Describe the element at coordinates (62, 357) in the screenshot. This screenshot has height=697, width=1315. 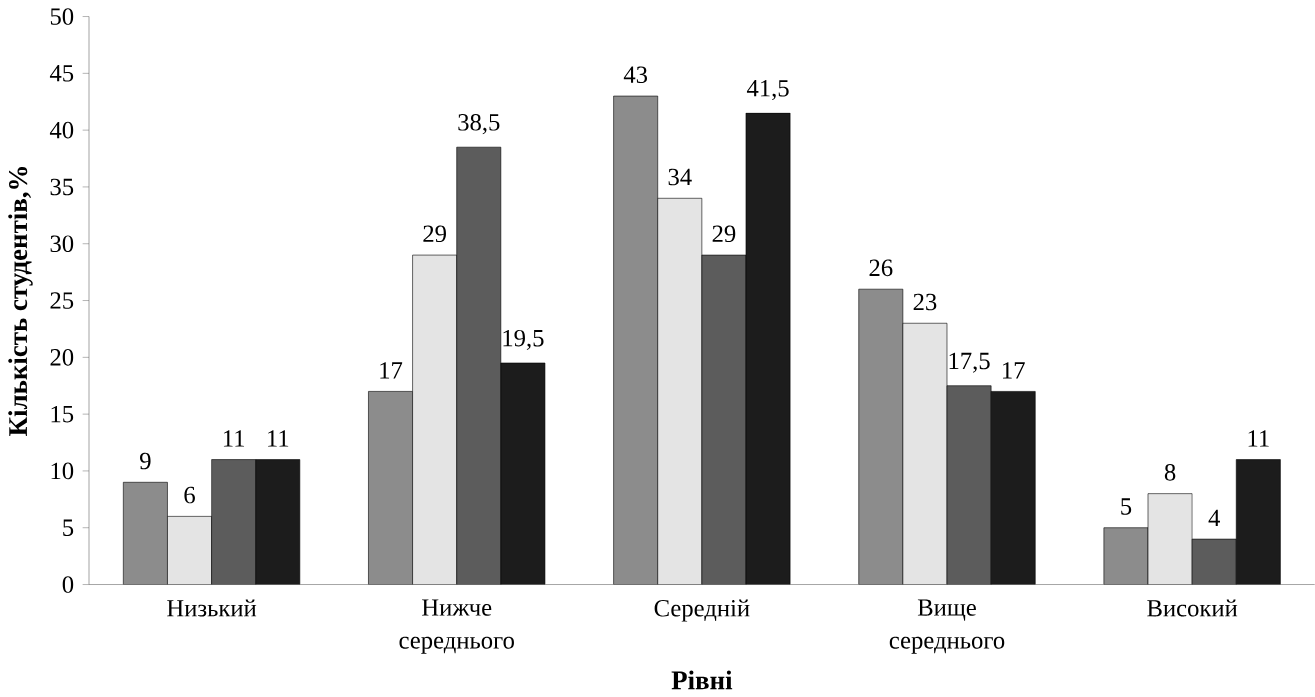
I see `y-tick-label: 20` at that location.